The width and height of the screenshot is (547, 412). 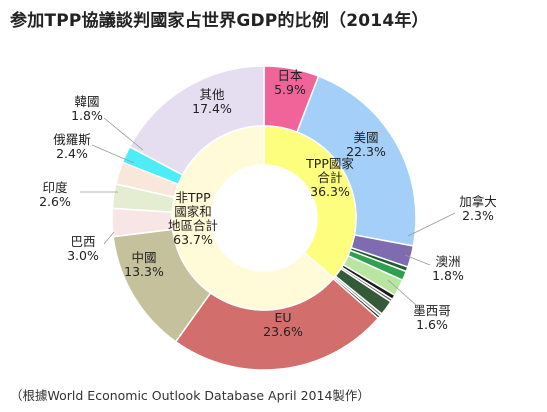 I want to click on data-label-6: 中國 13.3%, so click(x=144, y=264).